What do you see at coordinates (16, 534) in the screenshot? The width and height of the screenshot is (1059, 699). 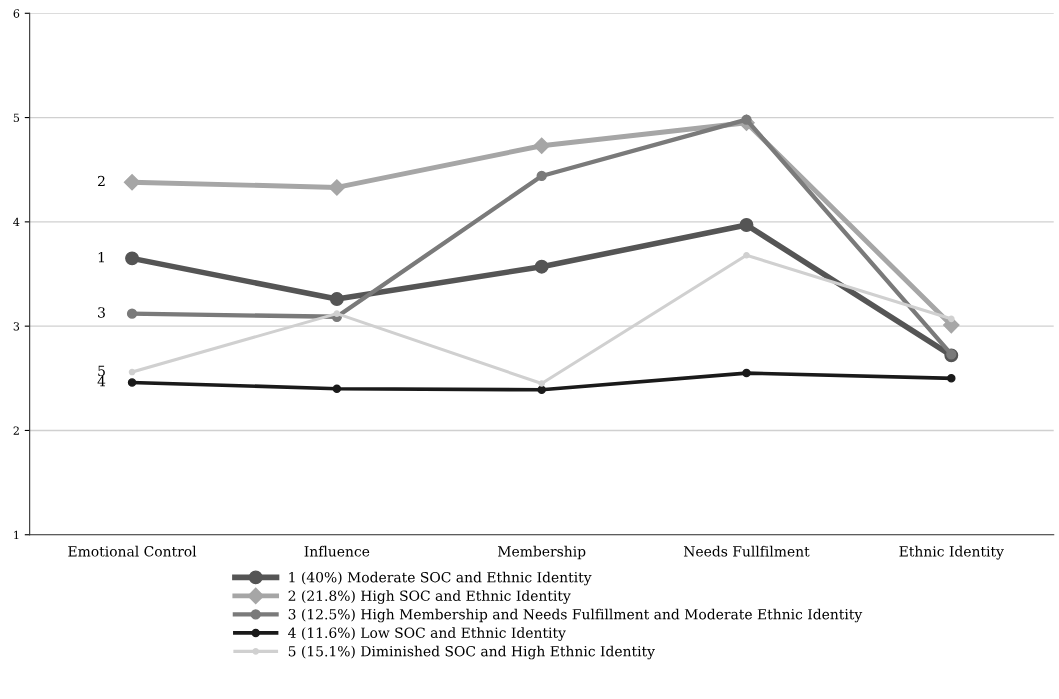 I see `y-tick-label: 1` at bounding box center [16, 534].